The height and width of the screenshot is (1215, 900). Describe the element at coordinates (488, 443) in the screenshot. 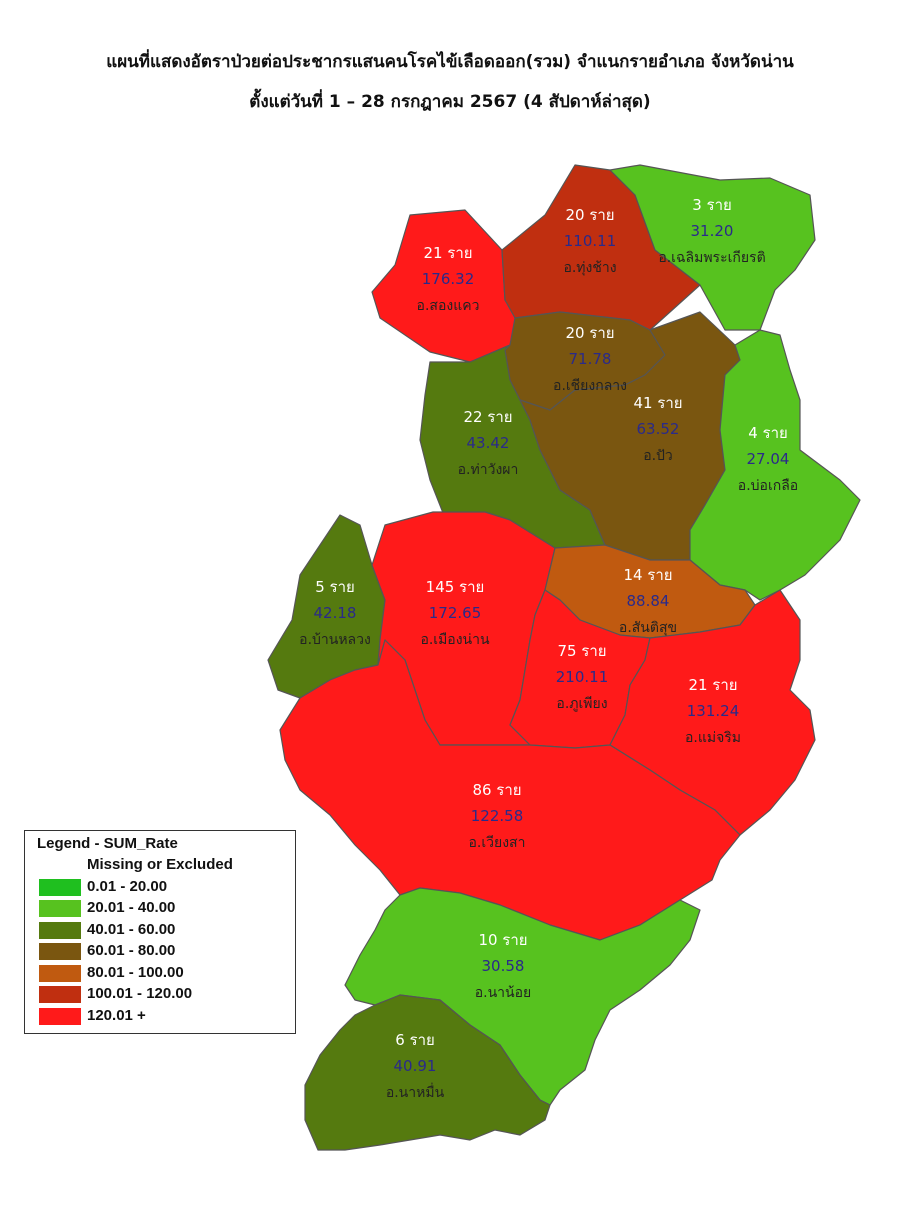

I see `district-rate: 43.42` at that location.